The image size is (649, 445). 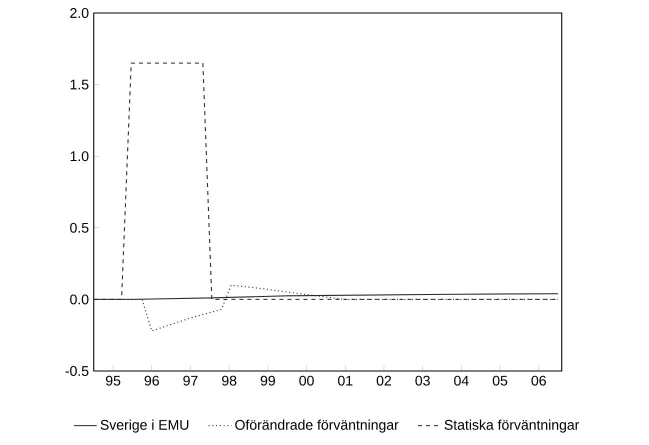 I want to click on y-tick-label: -0.5, so click(x=77, y=371).